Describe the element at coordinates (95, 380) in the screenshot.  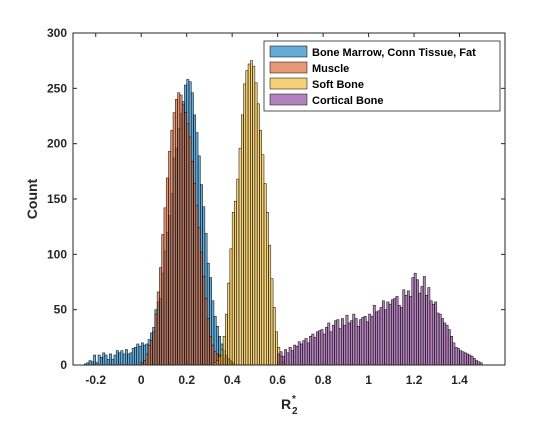
I see `x-tick-label: -0.2` at that location.